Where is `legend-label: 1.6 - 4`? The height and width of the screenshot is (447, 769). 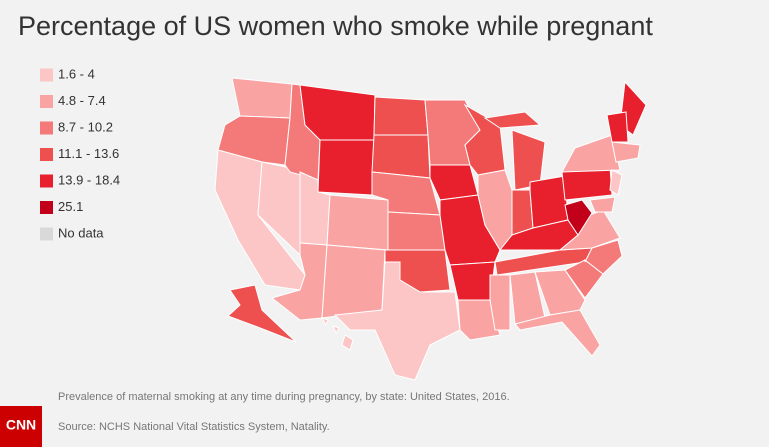
legend-label: 1.6 - 4 is located at coordinates (76, 73).